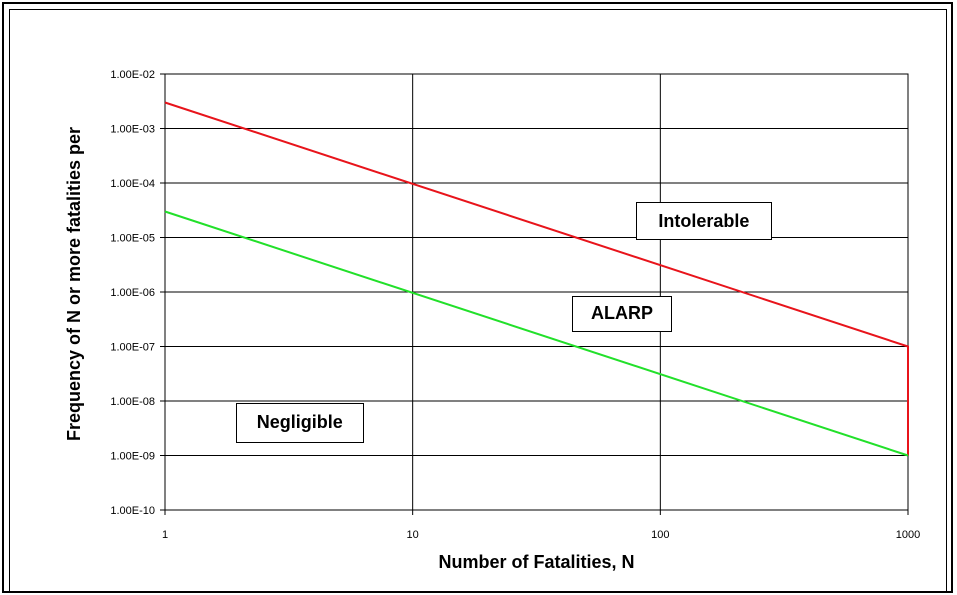 This screenshot has height=595, width=957. Describe the element at coordinates (132, 130) in the screenshot. I see `y-tick-label: 1.00E-03` at that location.